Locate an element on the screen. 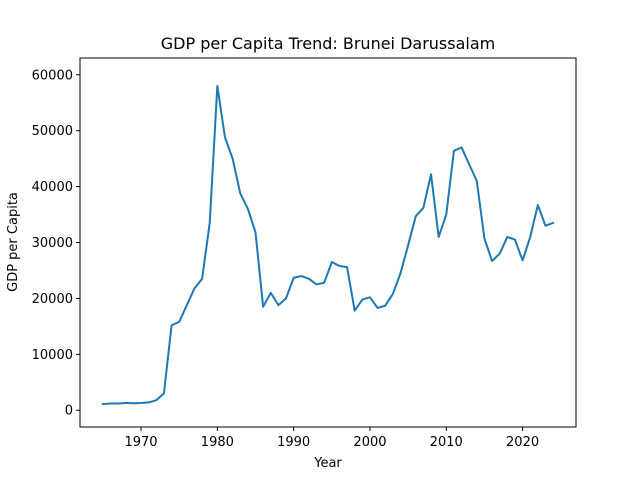 This screenshot has height=480, width=640. x-tick-label: 2010 is located at coordinates (446, 442).